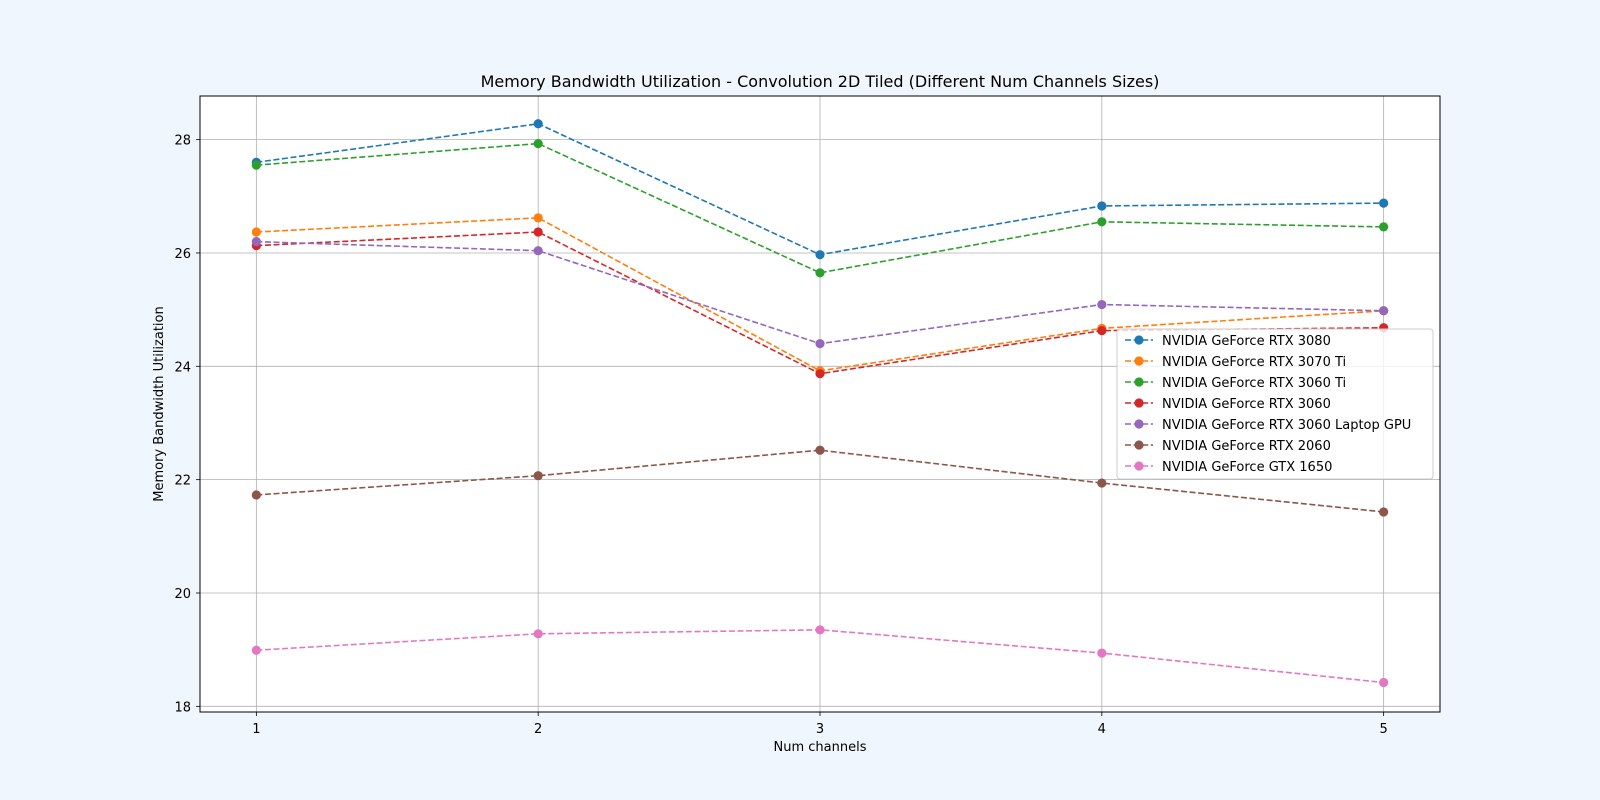 Image resolution: width=1600 pixels, height=800 pixels. I want to click on x-axis-label: Num channels, so click(820, 747).